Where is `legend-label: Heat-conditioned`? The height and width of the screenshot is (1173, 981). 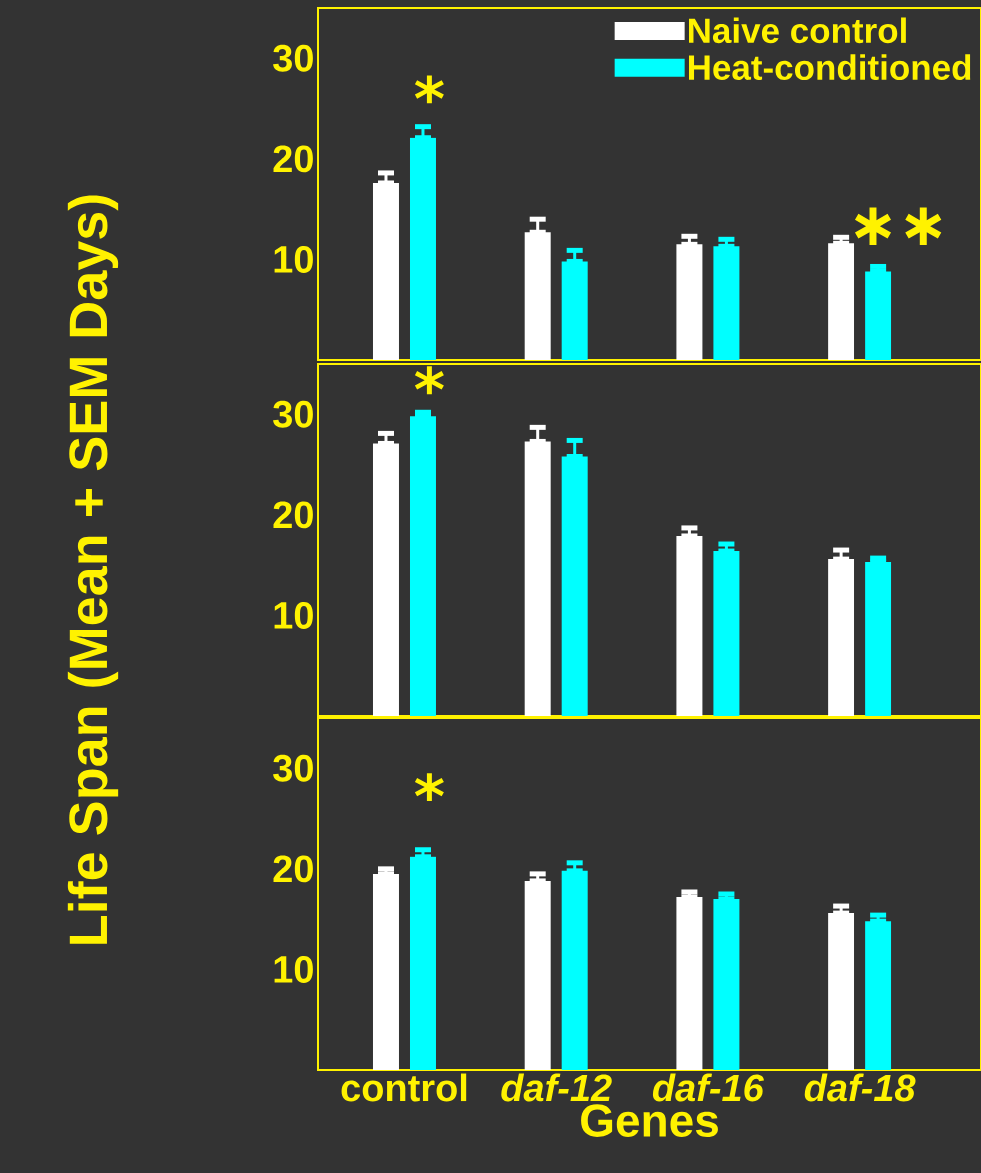
legend-label: Heat-conditioned is located at coordinates (829, 67).